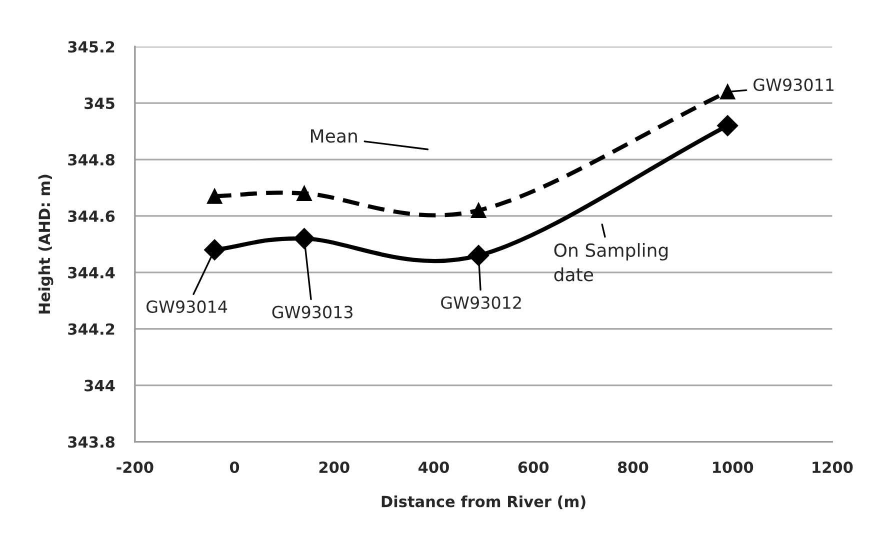 The width and height of the screenshot is (876, 555). I want to click on x-tick-label: 0, so click(235, 467).